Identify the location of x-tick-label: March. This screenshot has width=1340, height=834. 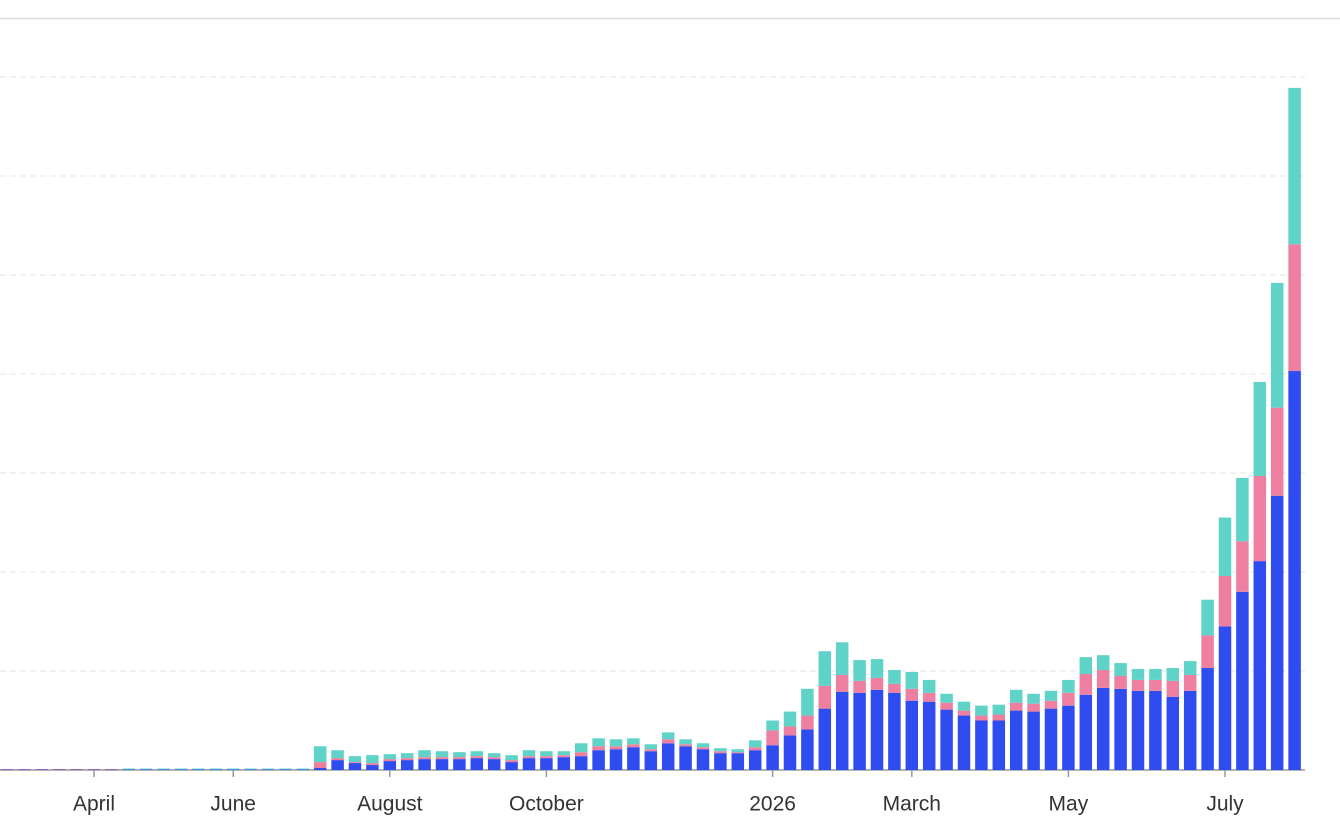
(912, 804).